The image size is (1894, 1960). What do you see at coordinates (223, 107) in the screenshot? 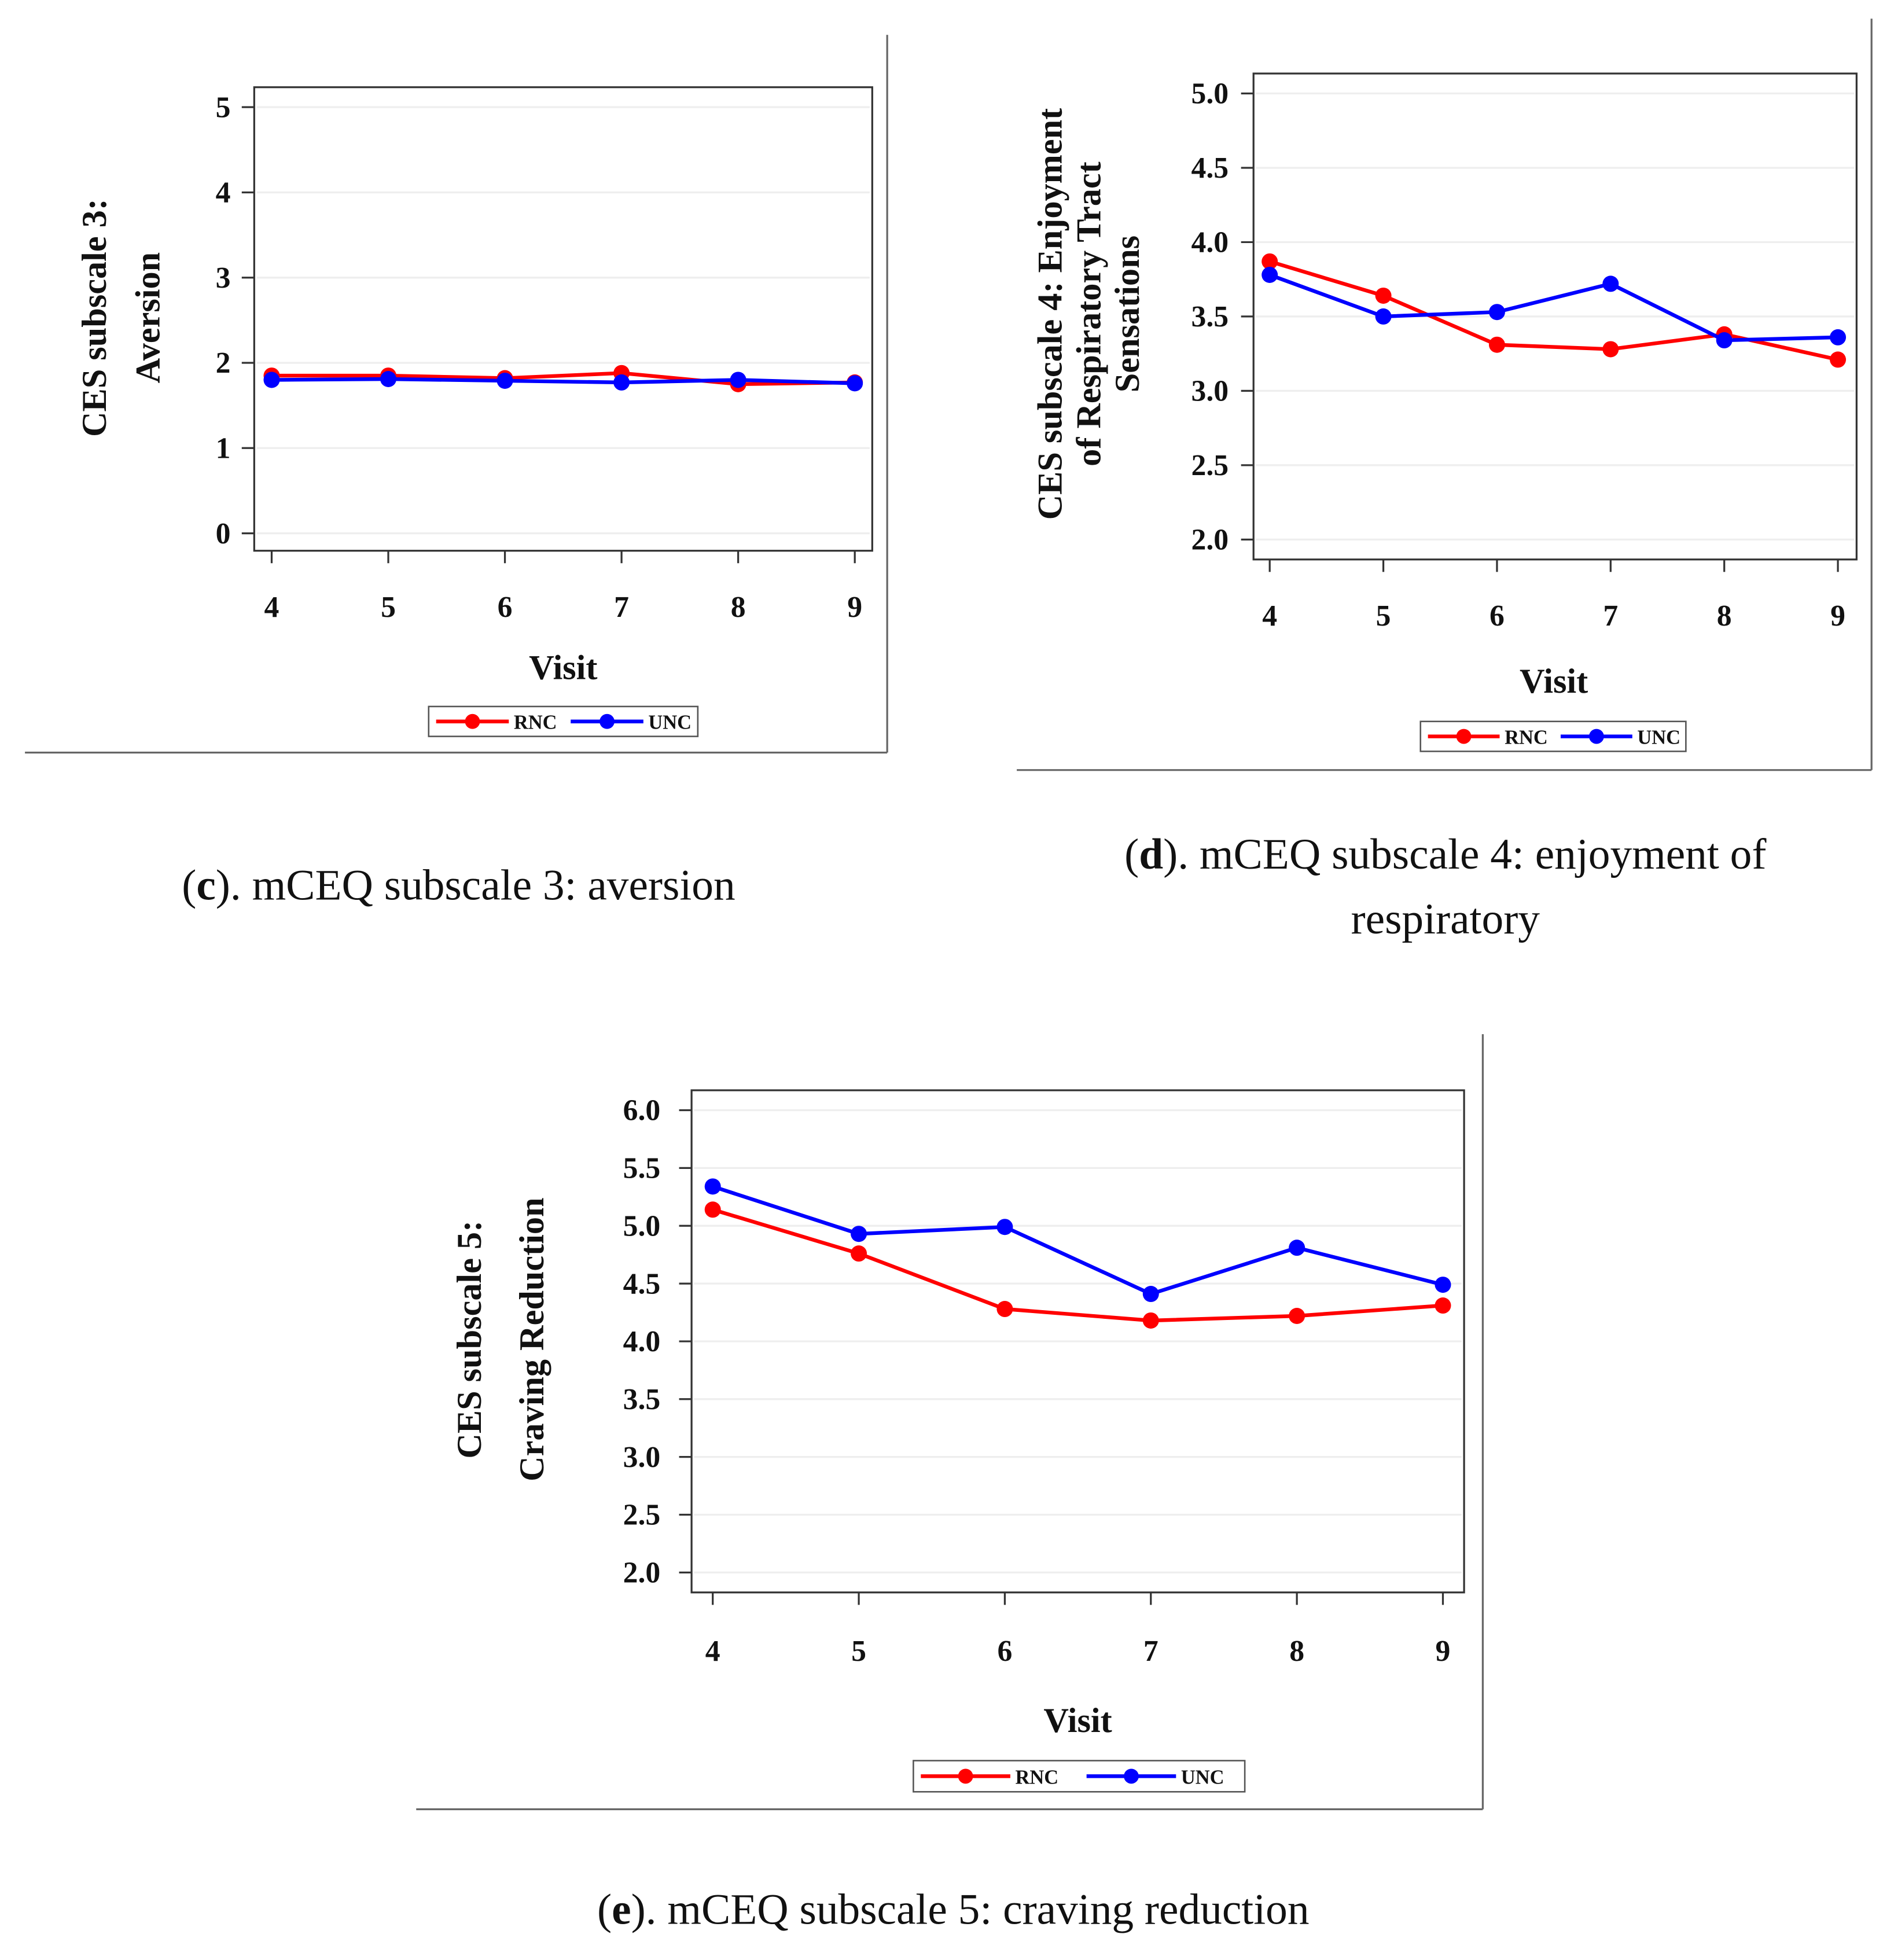
I see `y-tick-label: 5` at bounding box center [223, 107].